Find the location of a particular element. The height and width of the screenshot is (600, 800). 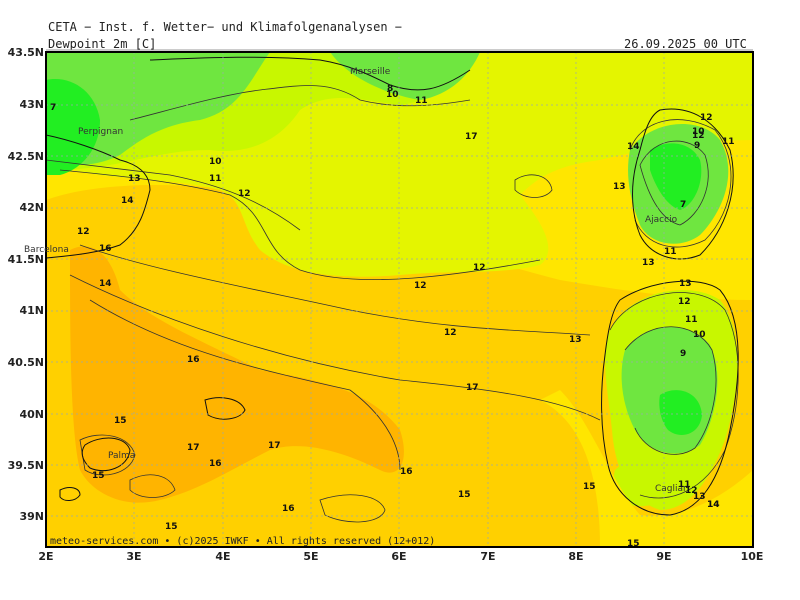

lon-axis: 2E 3E 4E 5E 6E 7E 8E 9E 10E is located at coordinates (400, 556).